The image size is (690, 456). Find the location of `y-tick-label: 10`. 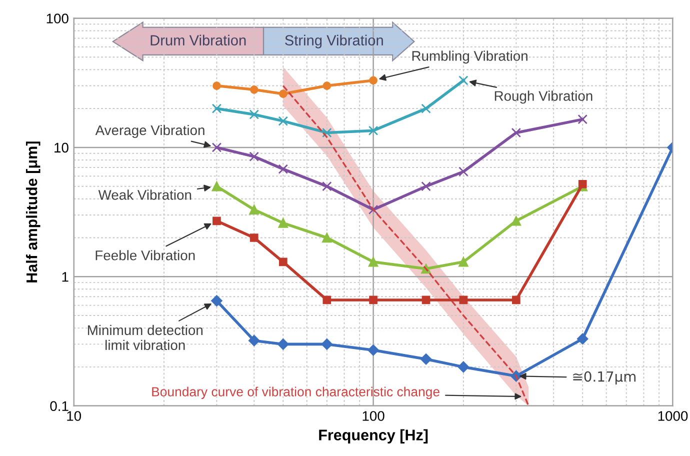

y-tick-label: 10 is located at coordinates (61, 147).